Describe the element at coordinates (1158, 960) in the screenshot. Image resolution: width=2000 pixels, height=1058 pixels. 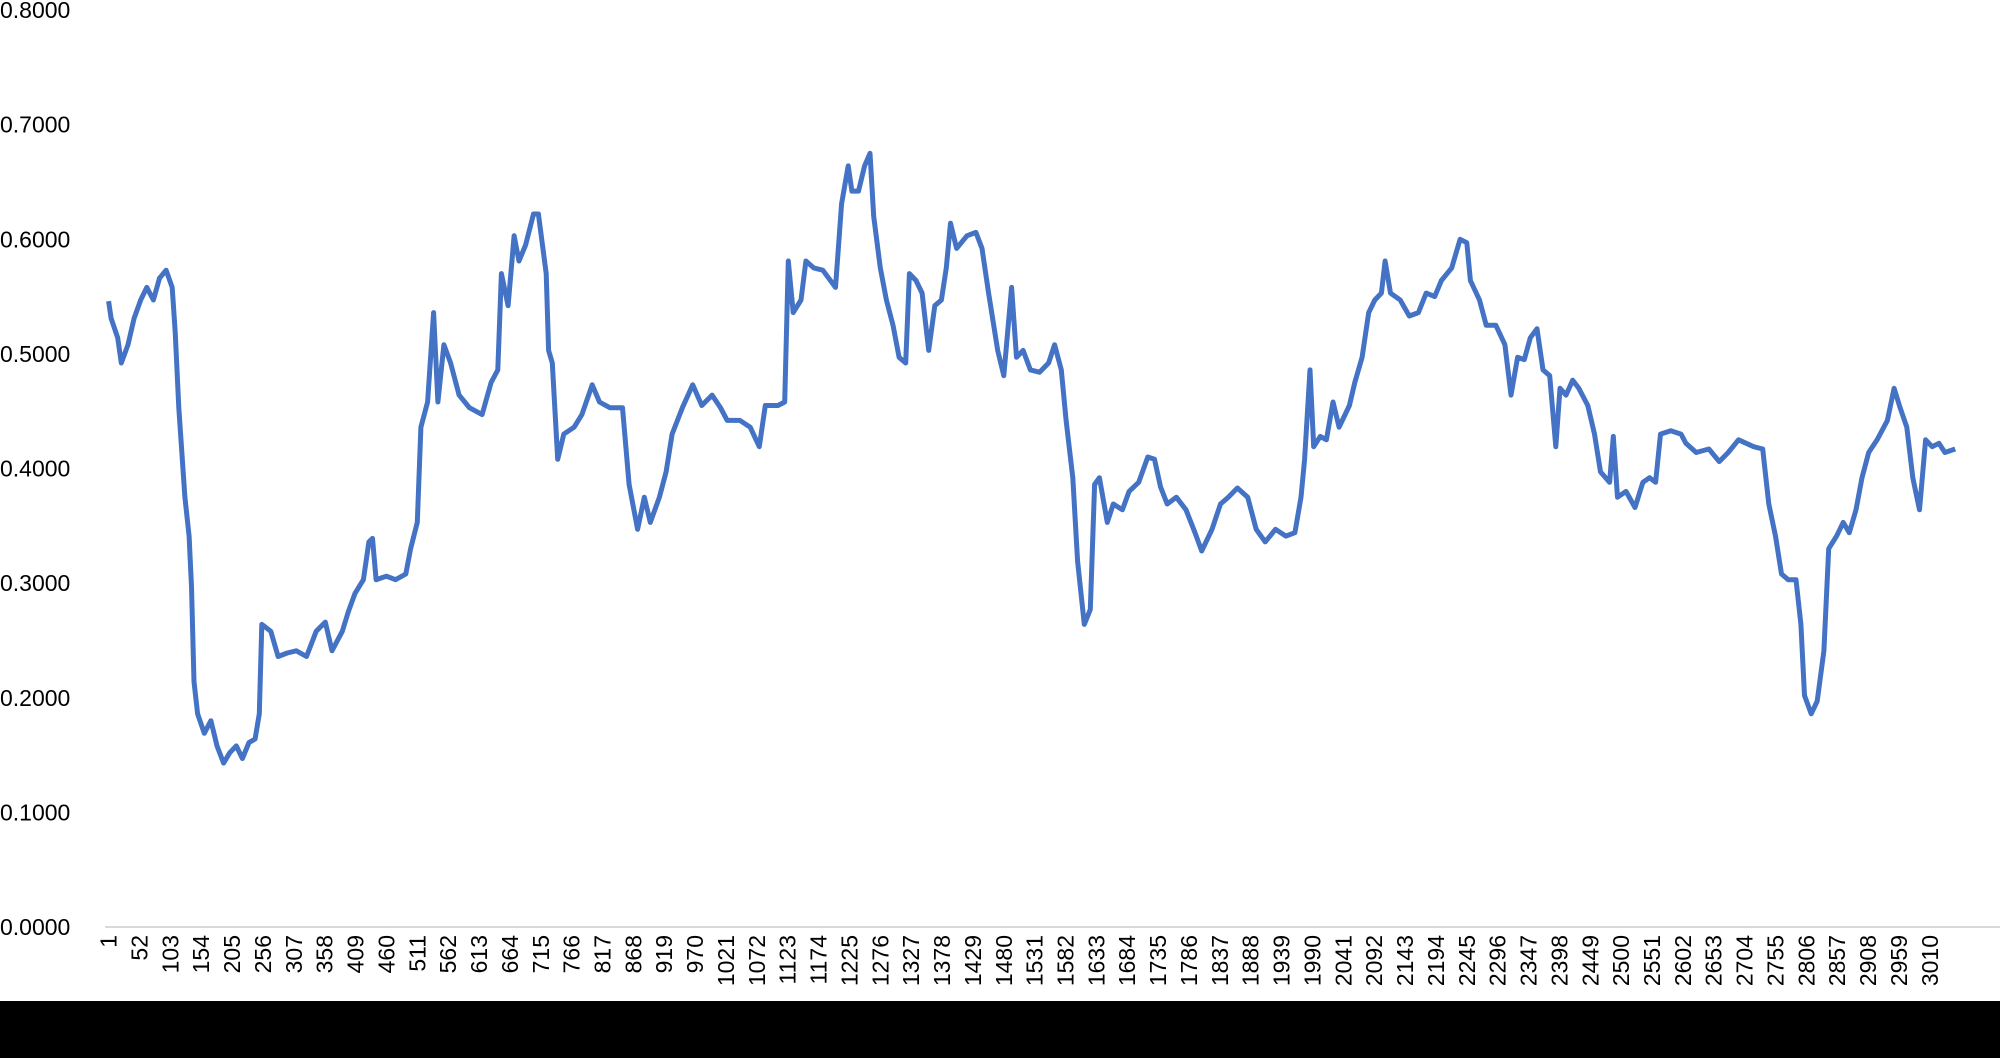
I see `x-tick-label: 1735` at that location.